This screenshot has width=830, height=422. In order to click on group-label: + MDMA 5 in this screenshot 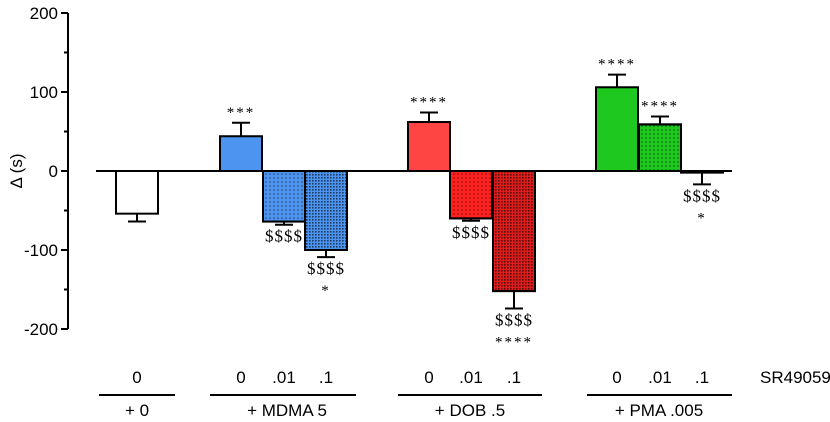, I will do `click(287, 410)`.